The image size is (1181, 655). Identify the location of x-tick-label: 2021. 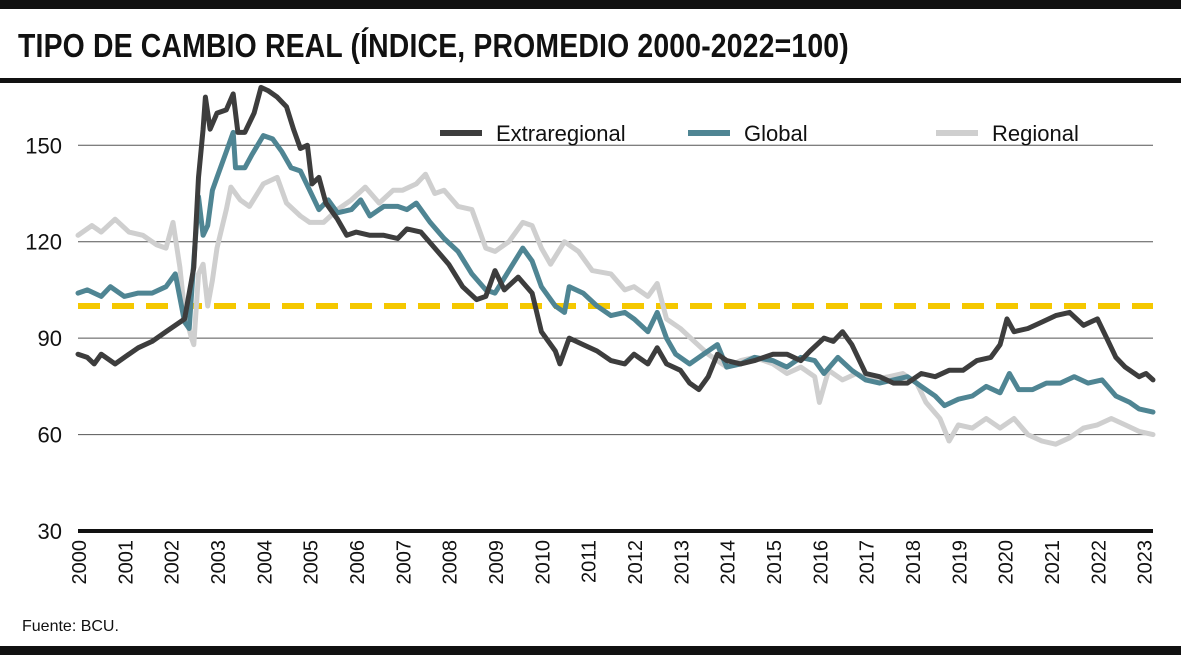
(1053, 562).